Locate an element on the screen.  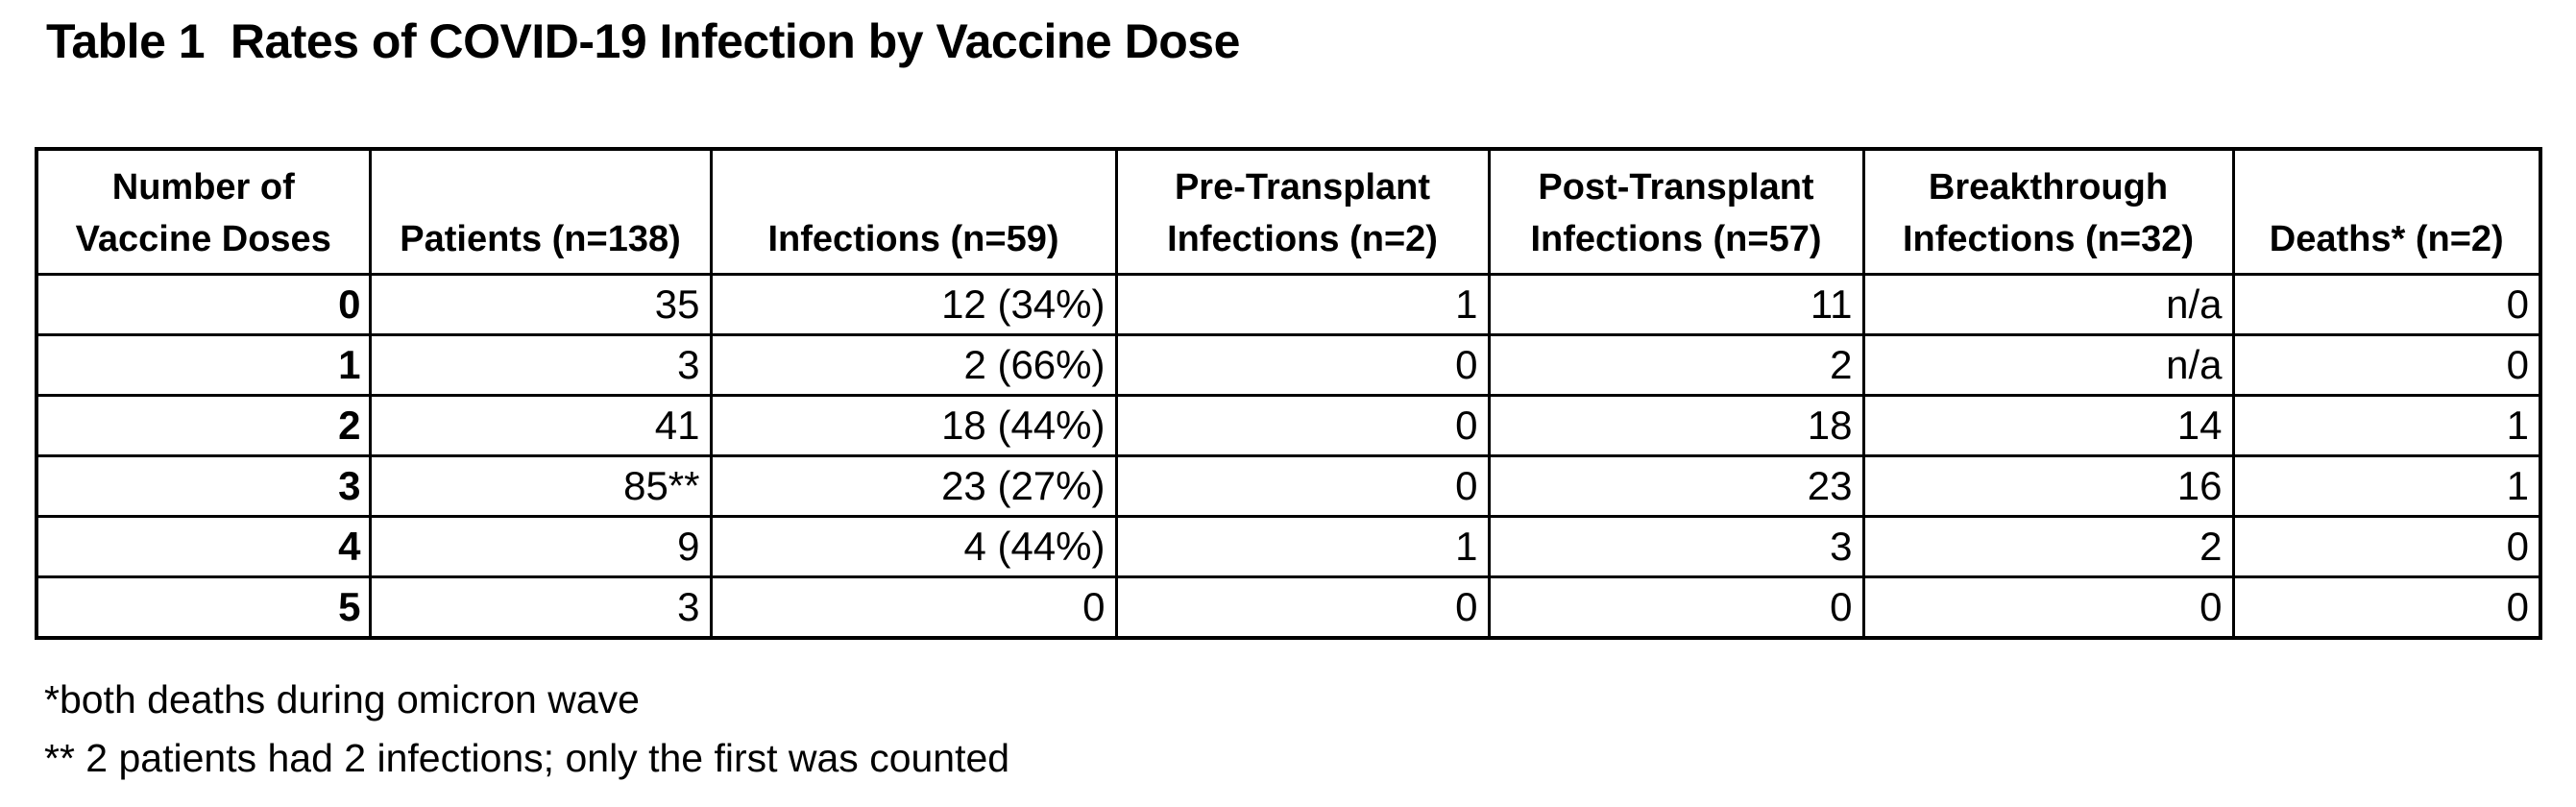
table-row: 4 9 4 (44%) 1 3 2 0 is located at coordinates (1289, 546).